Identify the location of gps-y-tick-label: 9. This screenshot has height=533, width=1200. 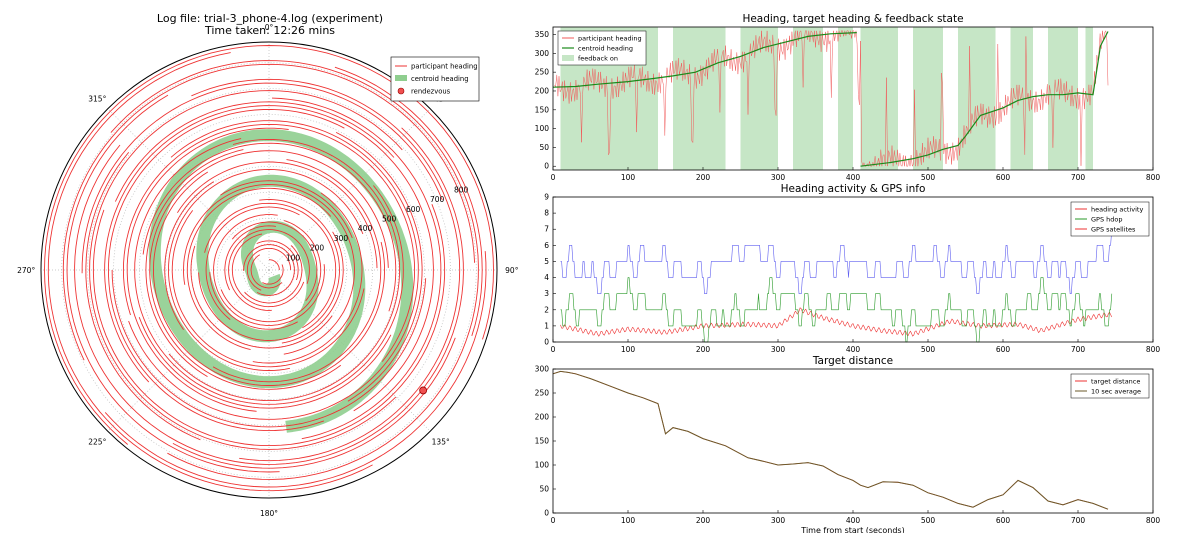
(546, 197).